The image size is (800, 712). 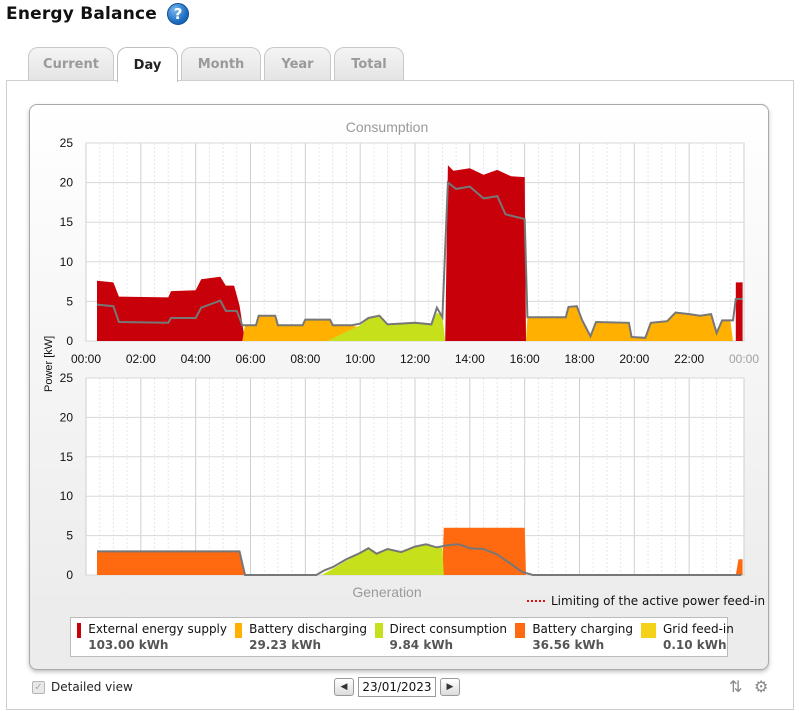 I want to click on detailed-view-checkbox: ✓, so click(x=38, y=687).